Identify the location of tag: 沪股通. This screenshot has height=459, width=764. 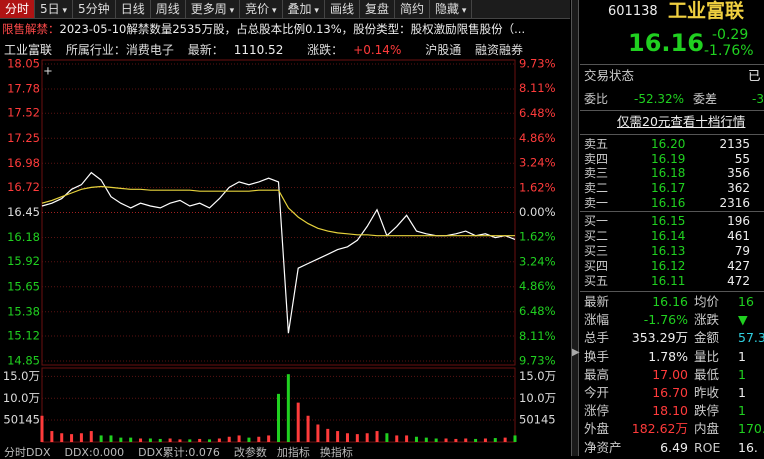
(443, 50).